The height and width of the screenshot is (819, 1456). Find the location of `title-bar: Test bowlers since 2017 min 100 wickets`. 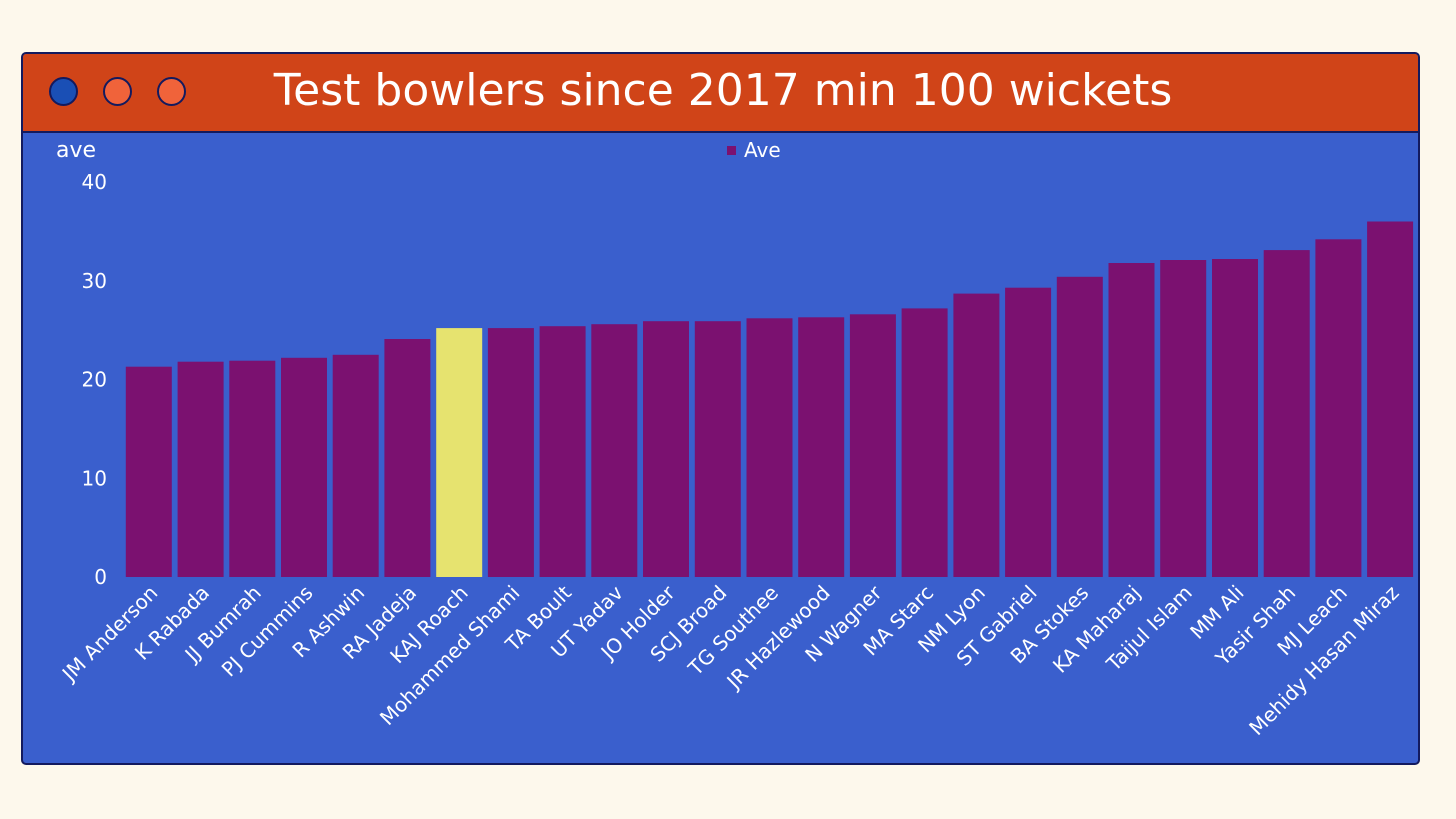

title-bar: Test bowlers since 2017 min 100 wickets is located at coordinates (720, 93).